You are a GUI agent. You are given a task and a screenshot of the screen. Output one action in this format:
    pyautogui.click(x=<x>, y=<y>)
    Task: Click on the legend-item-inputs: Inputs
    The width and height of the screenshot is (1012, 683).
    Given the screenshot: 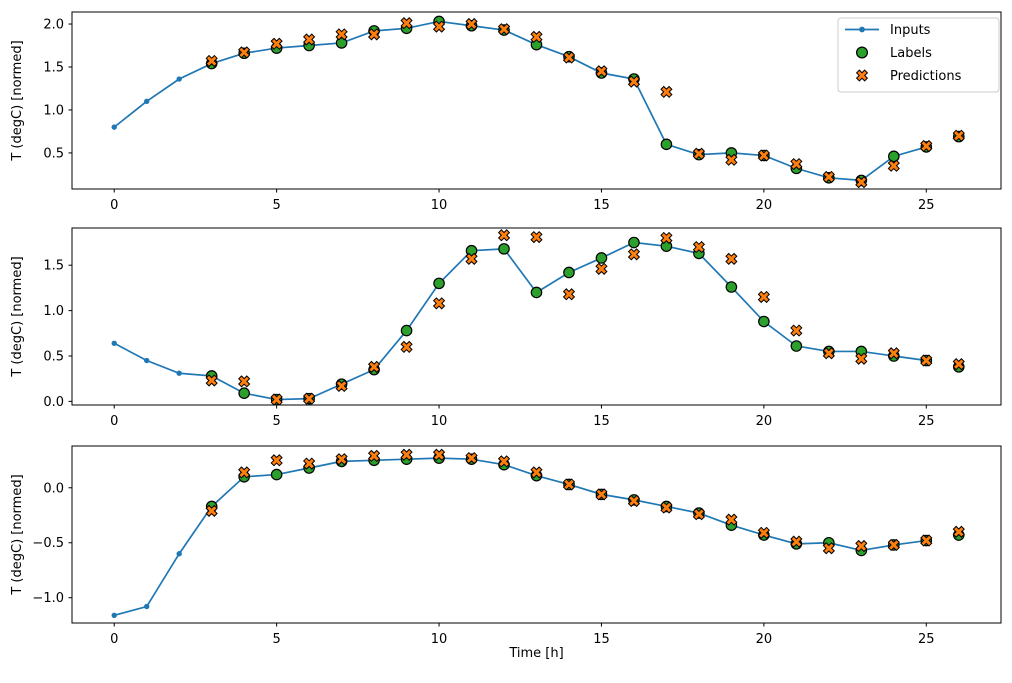 What is the action you would take?
    pyautogui.click(x=888, y=30)
    